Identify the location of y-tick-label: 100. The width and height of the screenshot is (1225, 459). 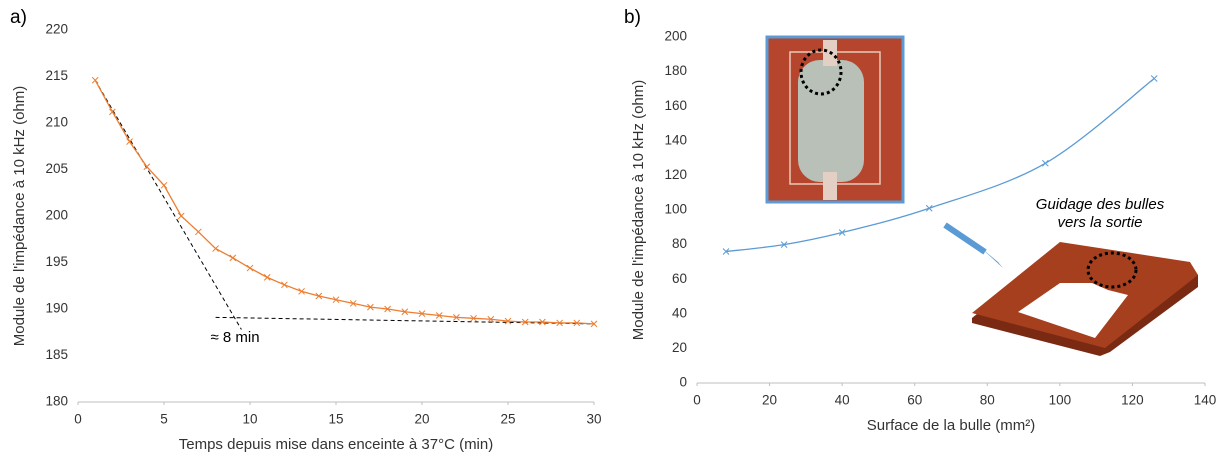
(675, 209).